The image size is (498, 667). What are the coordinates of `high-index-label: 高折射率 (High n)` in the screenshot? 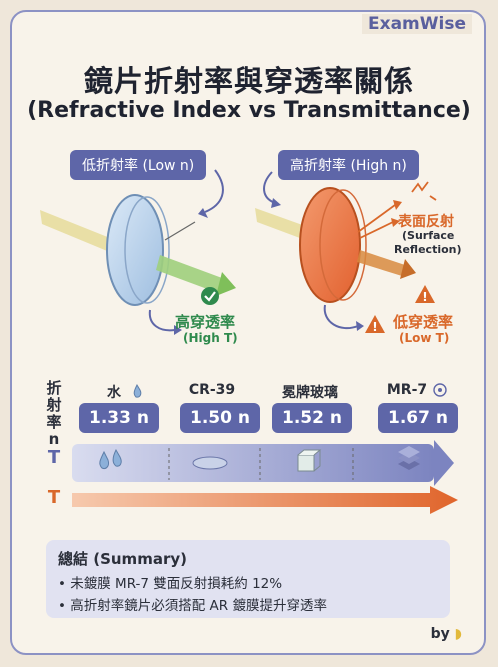 It's located at (348, 165).